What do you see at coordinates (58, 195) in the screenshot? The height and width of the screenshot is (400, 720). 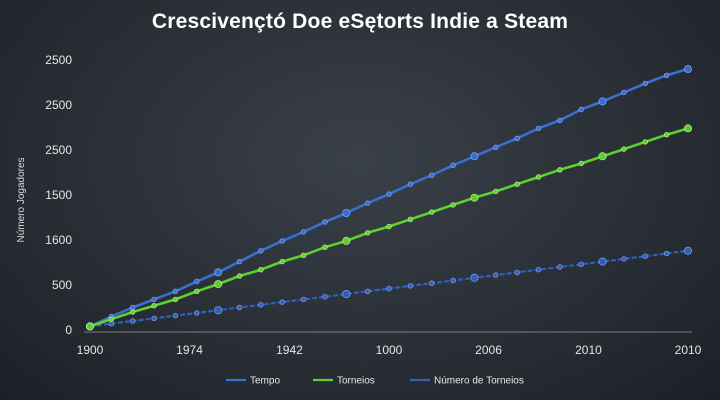 I see `y-tick-label: 1500` at bounding box center [58, 195].